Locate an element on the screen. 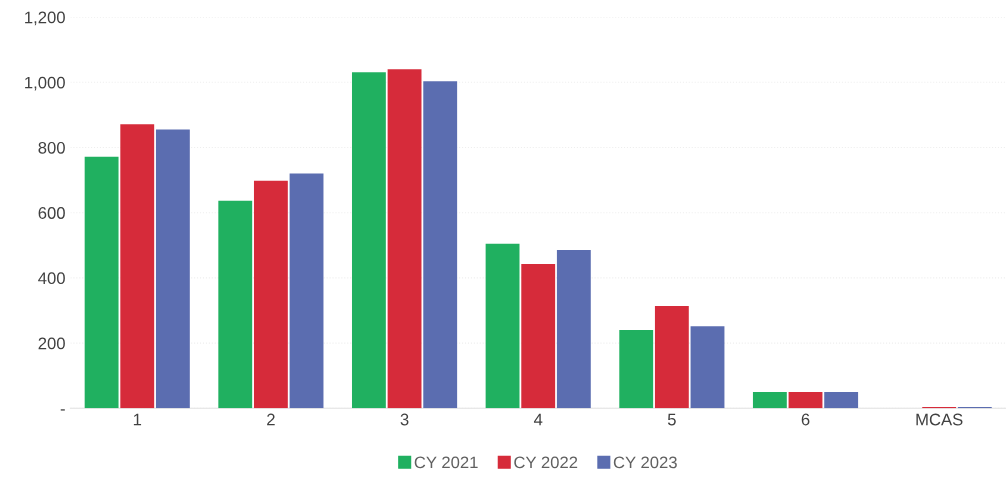 This screenshot has height=489, width=1006. x-tick-label: 4 is located at coordinates (538, 419).